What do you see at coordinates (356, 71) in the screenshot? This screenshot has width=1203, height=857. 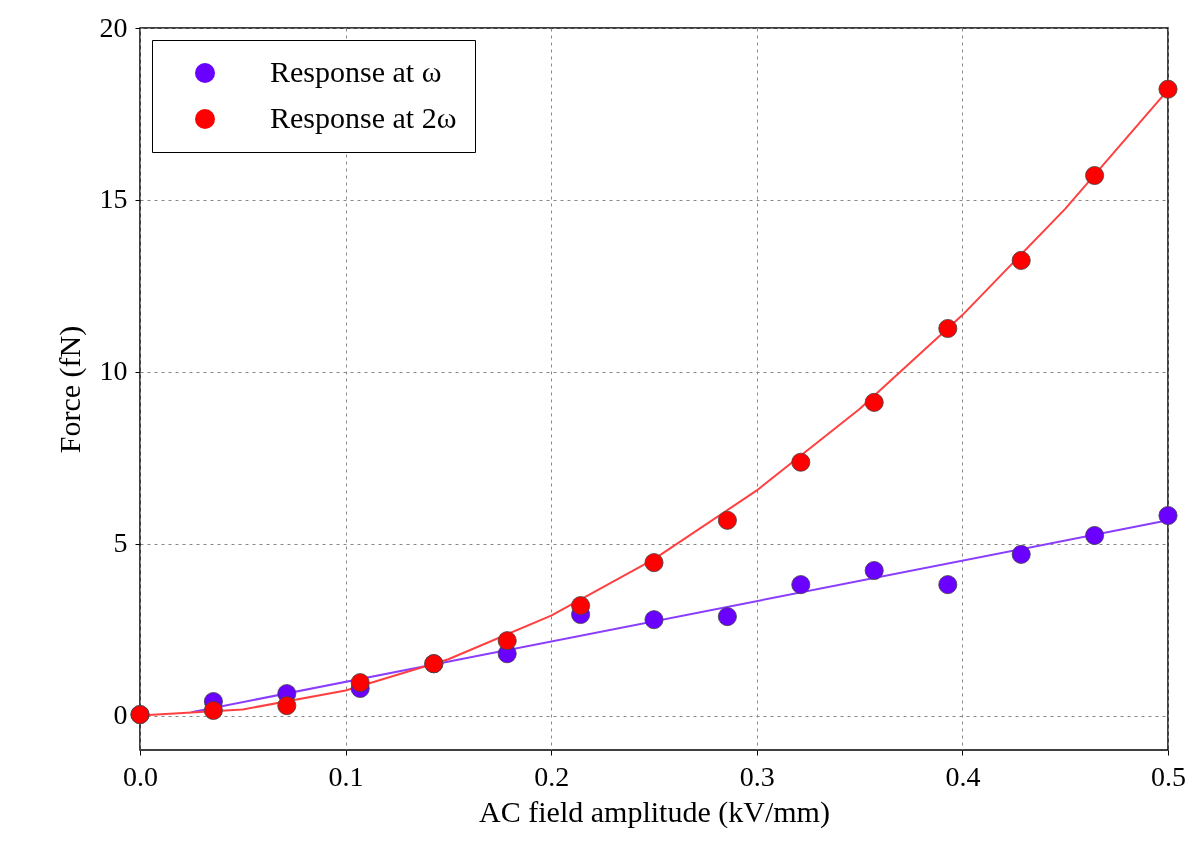 I see `legend-label: Response at ω` at bounding box center [356, 71].